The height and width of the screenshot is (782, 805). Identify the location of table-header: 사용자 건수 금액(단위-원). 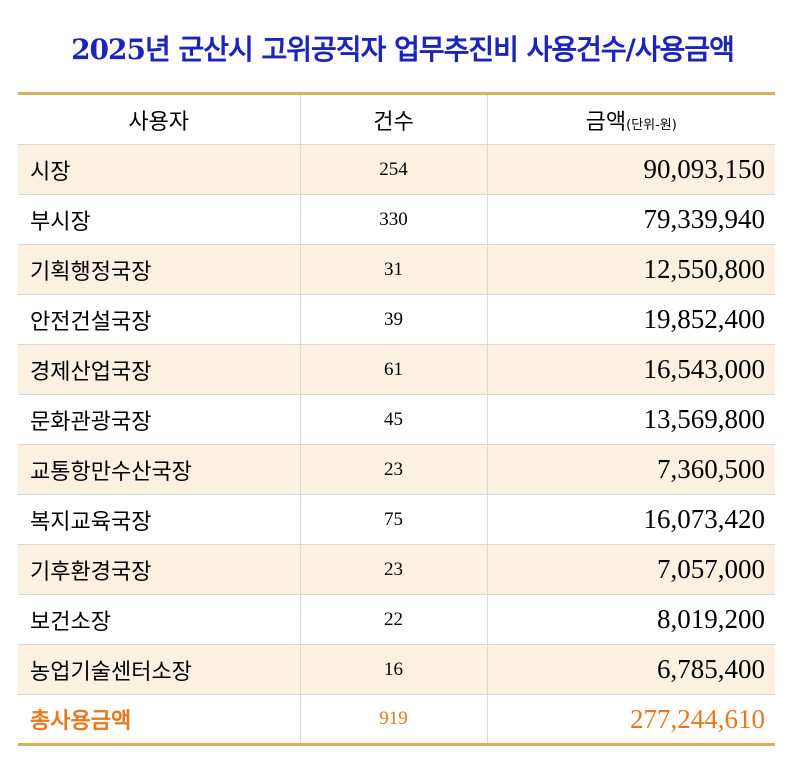
(396, 118).